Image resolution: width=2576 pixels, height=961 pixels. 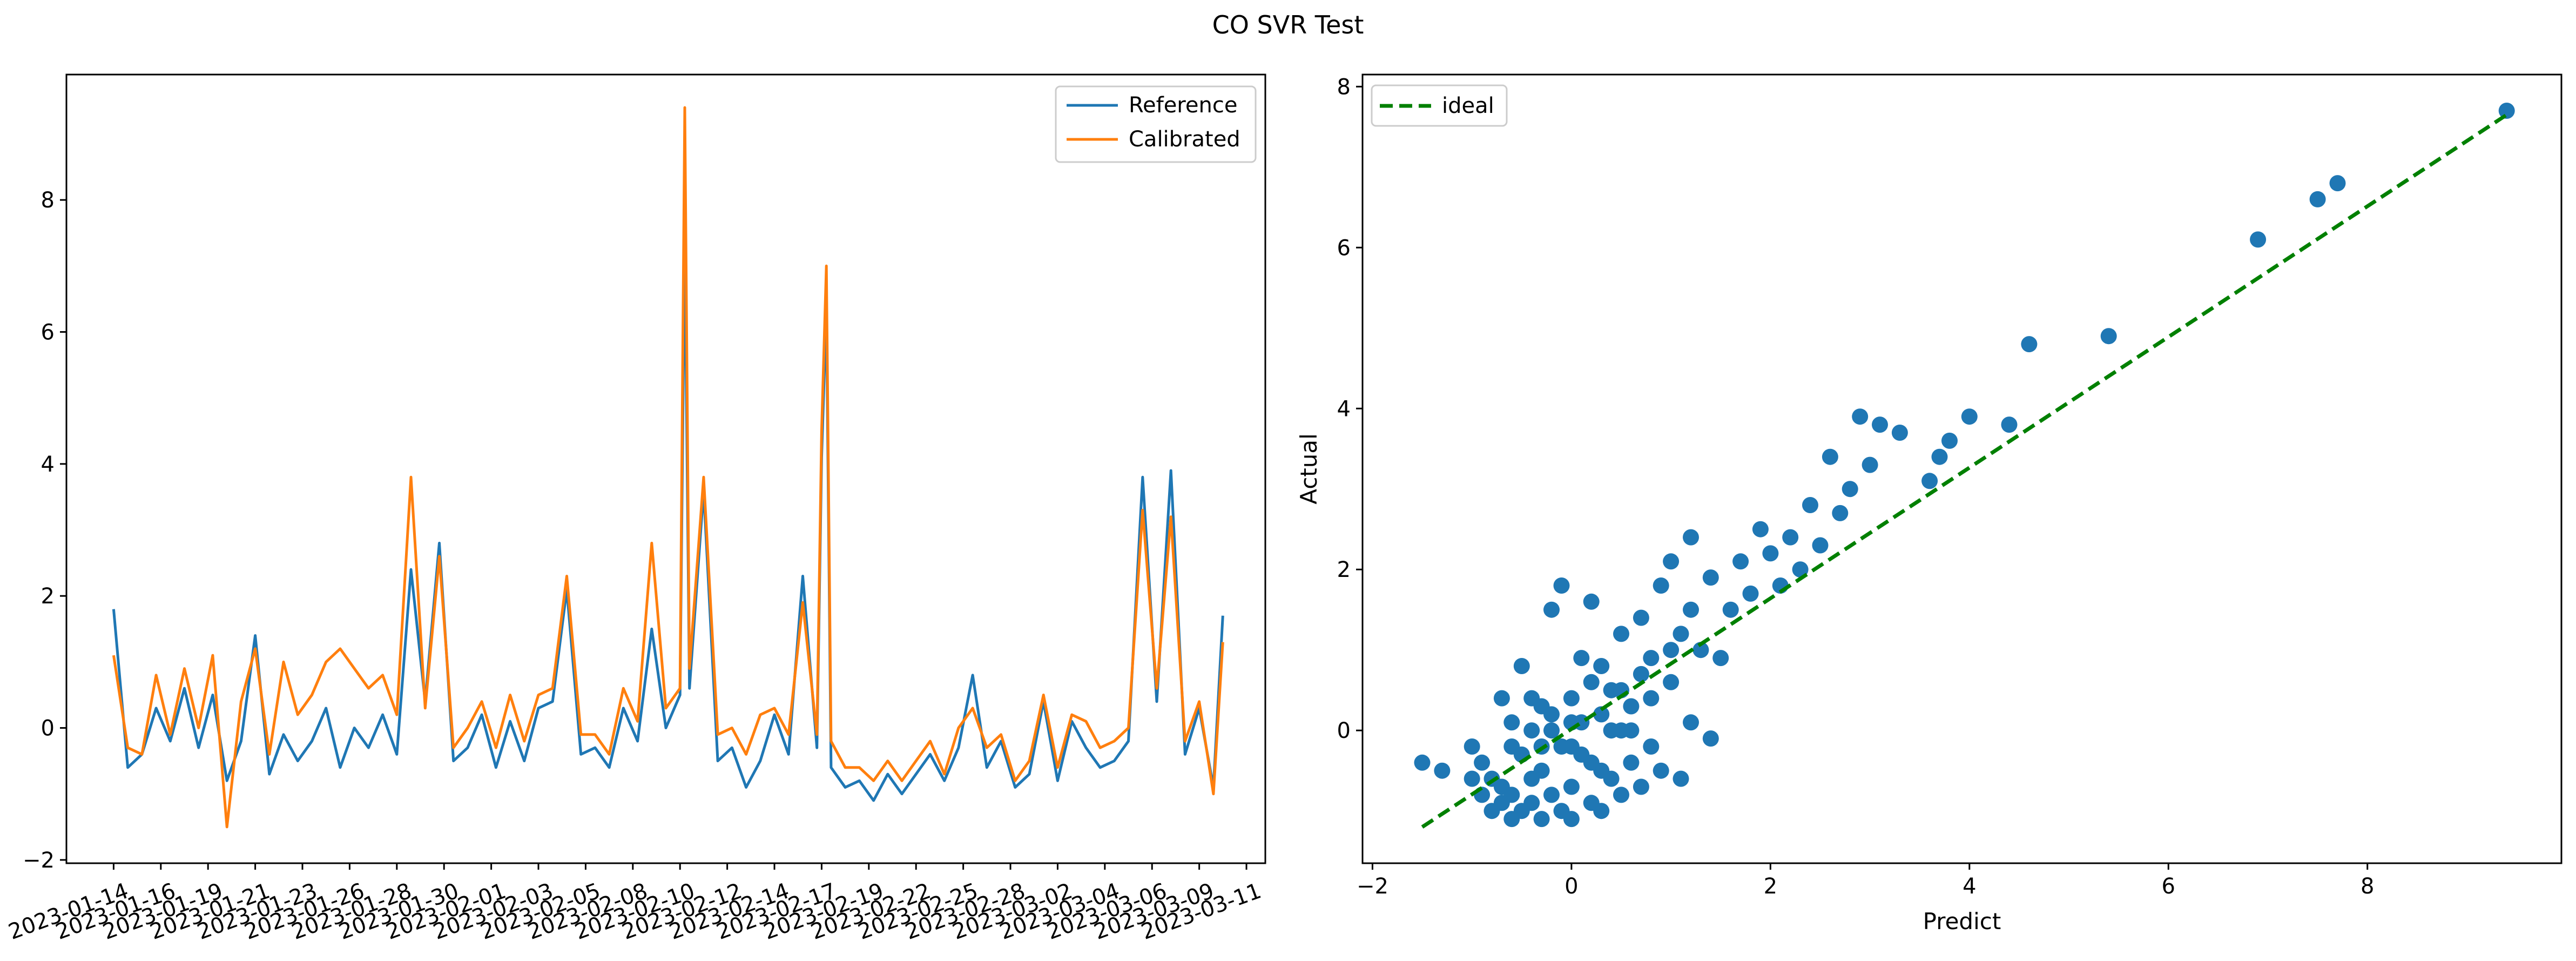 What do you see at coordinates (1156, 124) in the screenshot?
I see `left-legend: Reference Calibrated` at bounding box center [1156, 124].